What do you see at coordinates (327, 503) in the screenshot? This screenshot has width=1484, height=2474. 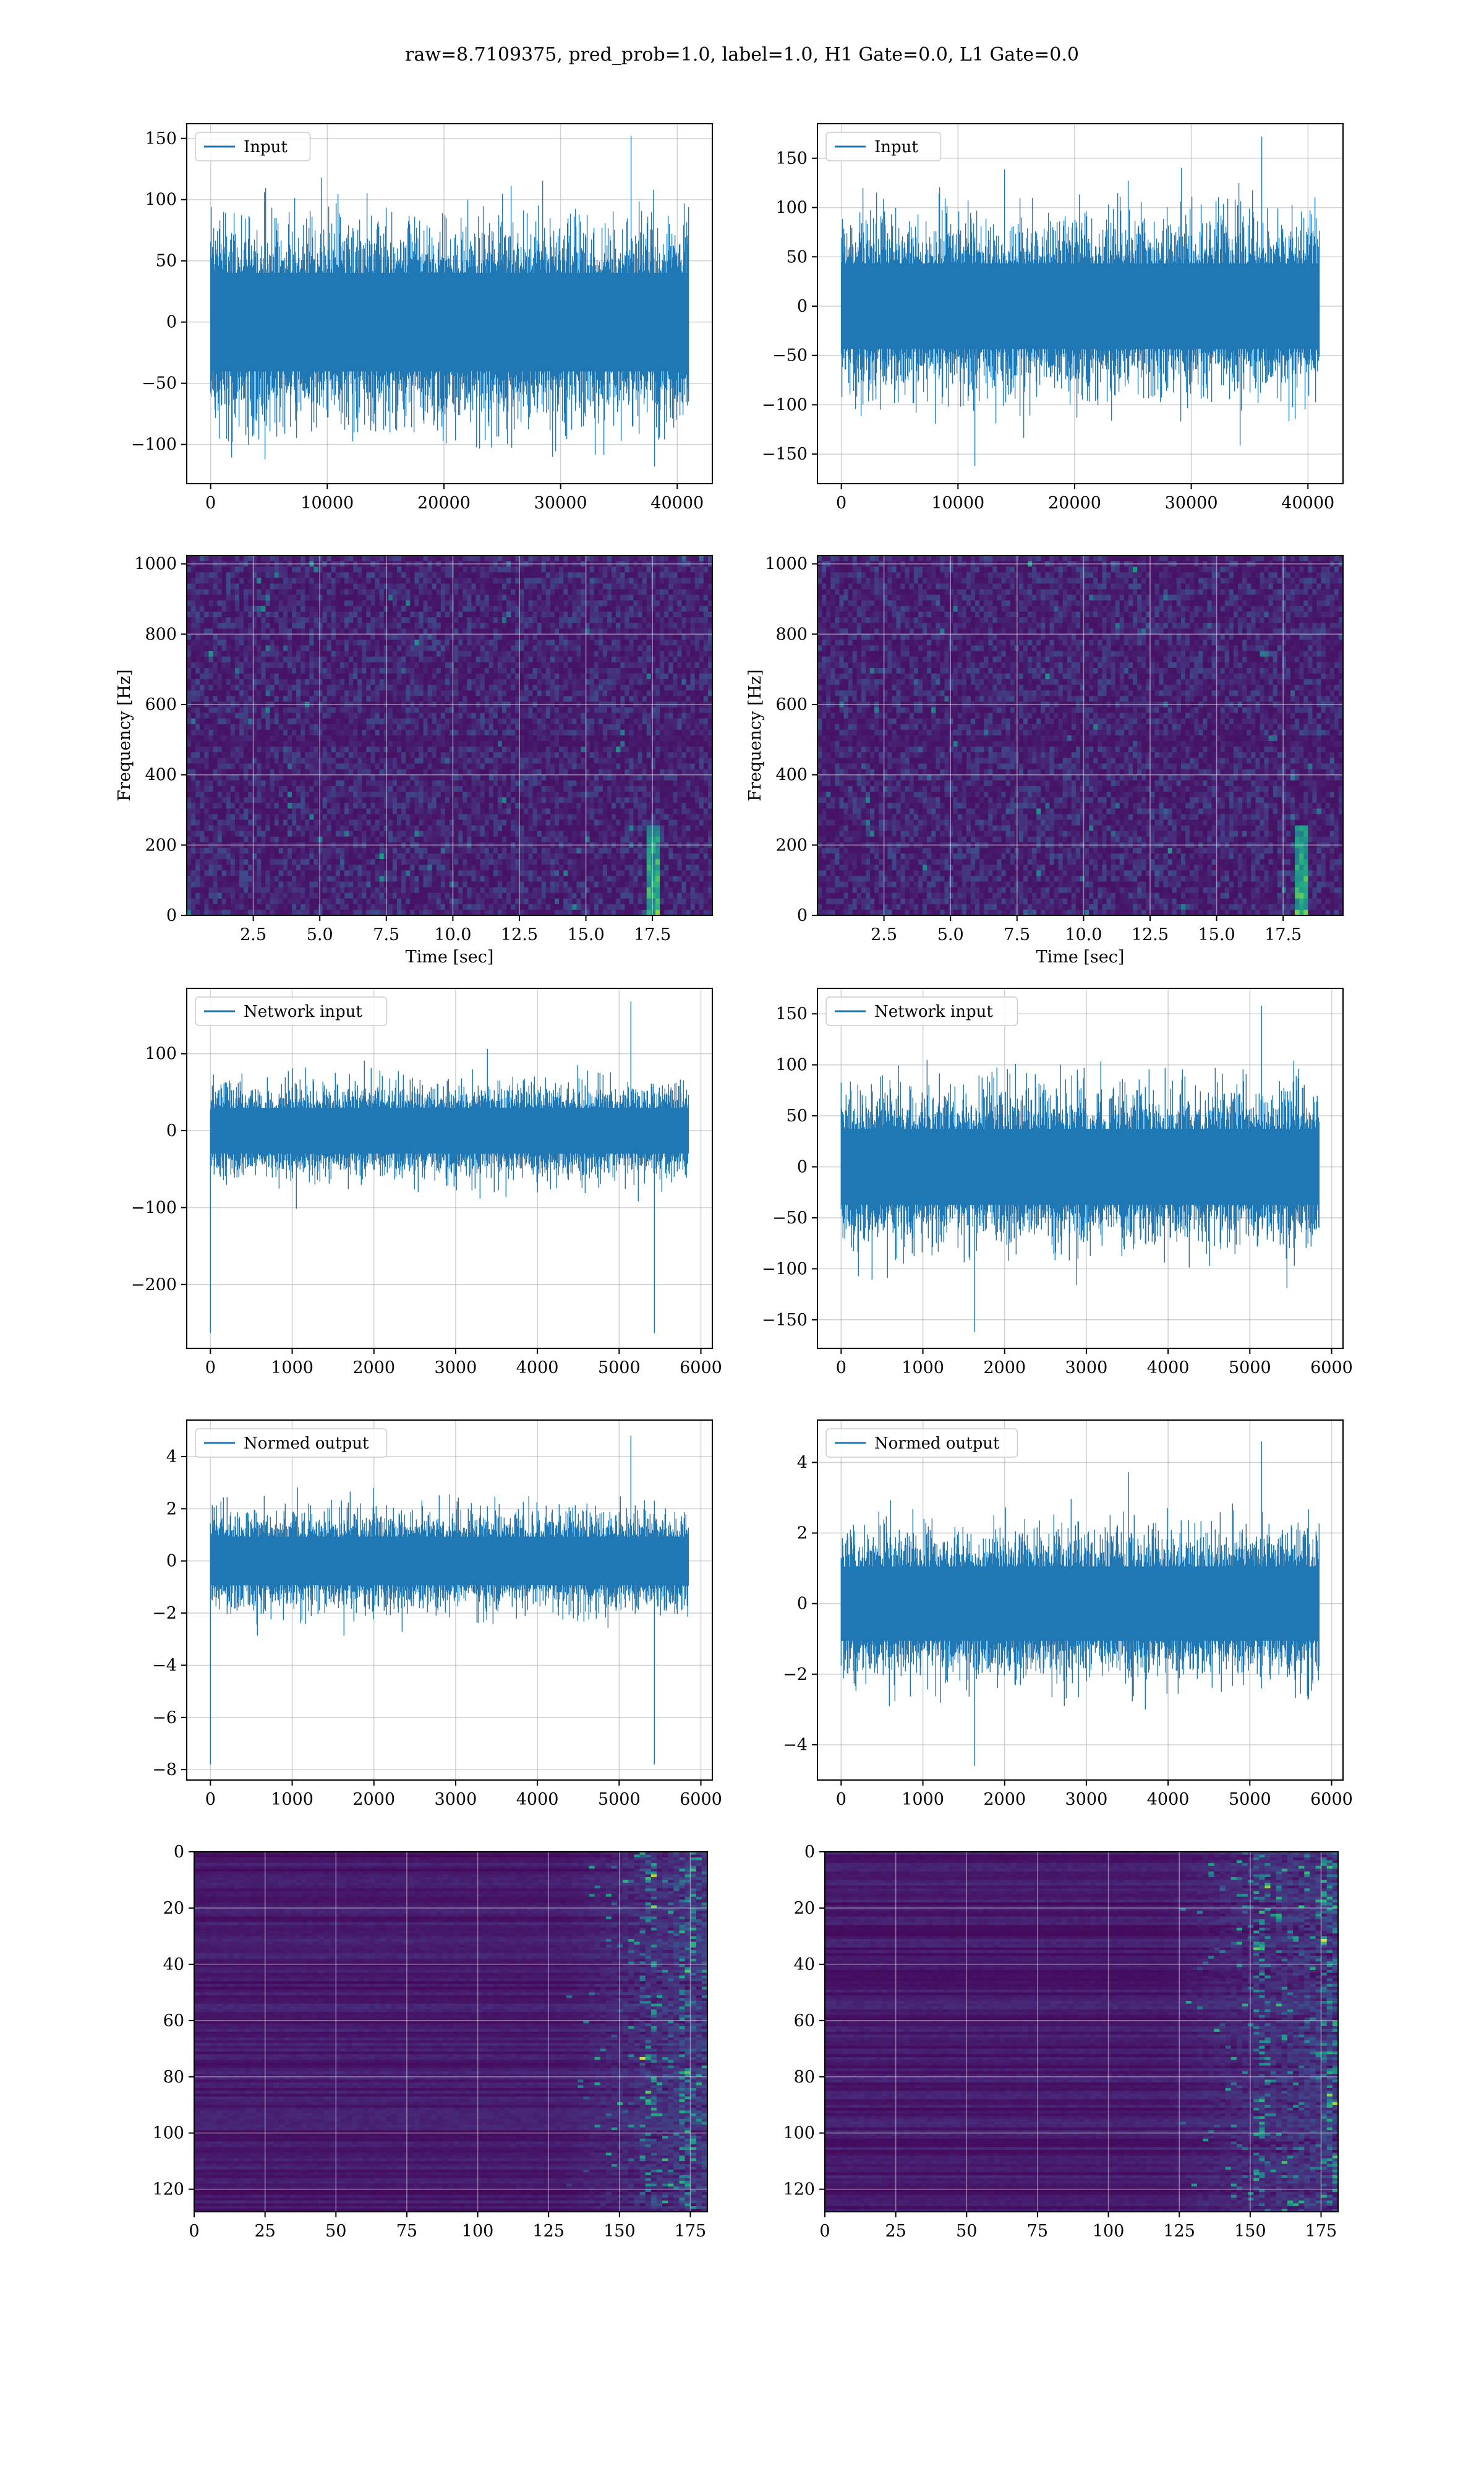 I see `h1-input-xtick-label: 10000` at bounding box center [327, 503].